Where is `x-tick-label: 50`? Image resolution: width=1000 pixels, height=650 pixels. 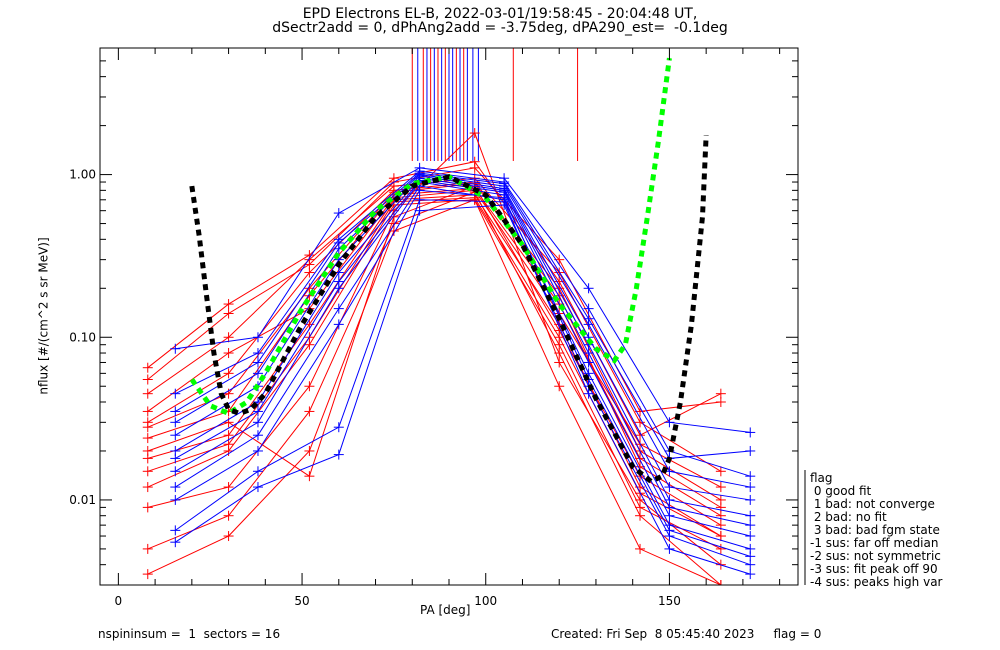
x-tick-label: 50 is located at coordinates (301, 601).